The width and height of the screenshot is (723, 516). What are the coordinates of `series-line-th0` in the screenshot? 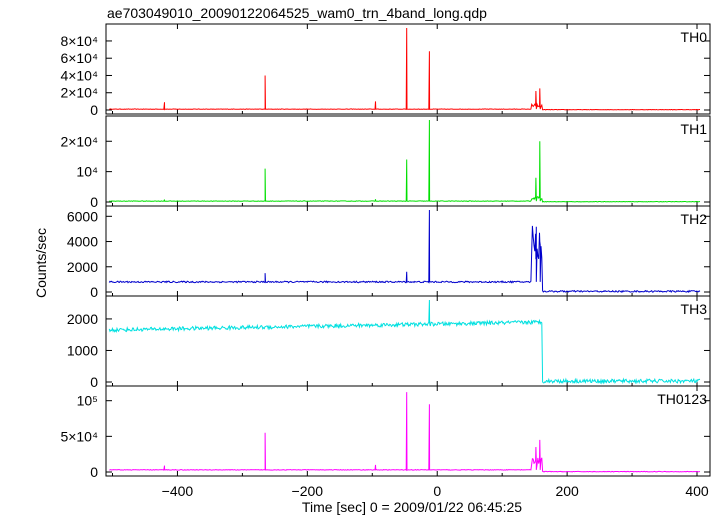 It's located at (404, 69).